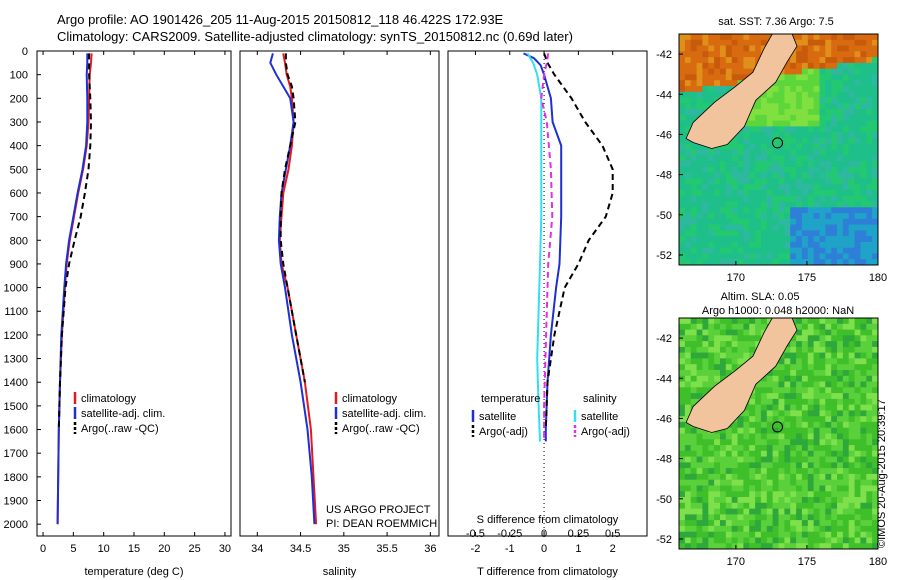 The height and width of the screenshot is (580, 900). Describe the element at coordinates (257, 549) in the screenshot. I see `salinity-xtick-label: 34` at that location.